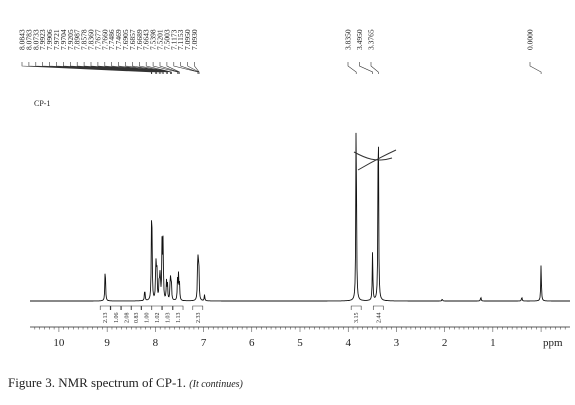 The image size is (575, 405). I want to click on integral-value: 2.44, so click(379, 318).